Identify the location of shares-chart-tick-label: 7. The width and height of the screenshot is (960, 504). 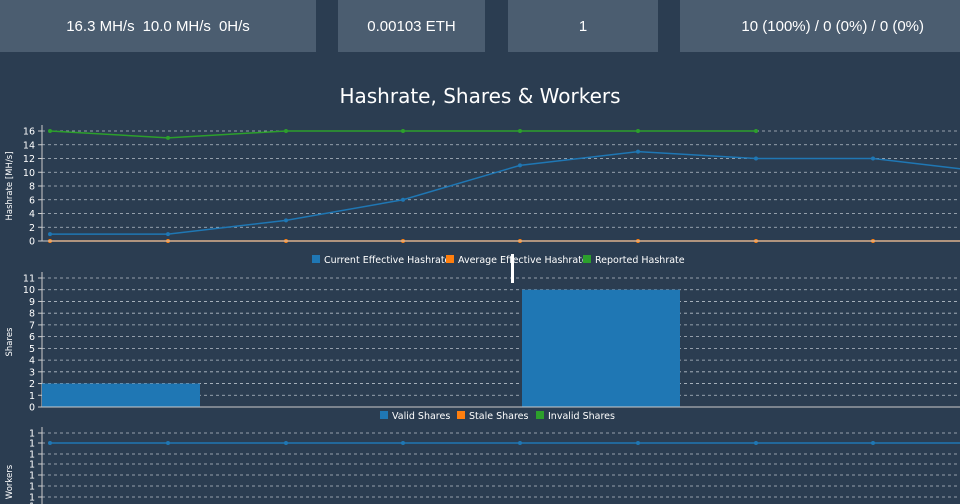
(32, 325).